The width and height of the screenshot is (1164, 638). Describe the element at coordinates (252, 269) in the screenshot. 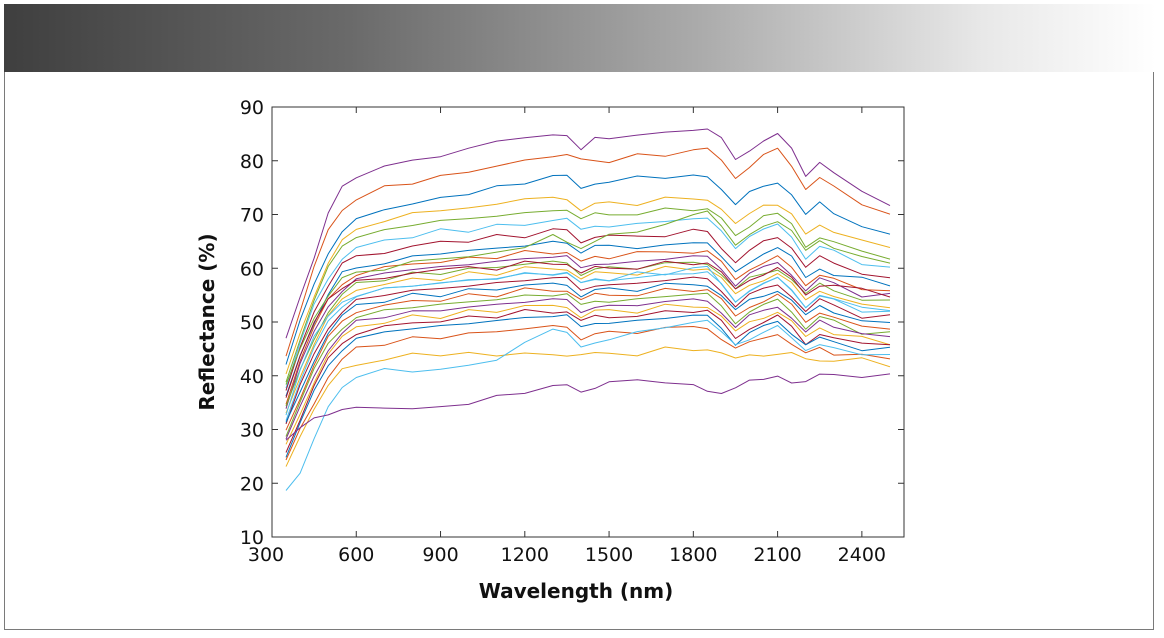

I see `y-tick-label: 60` at that location.